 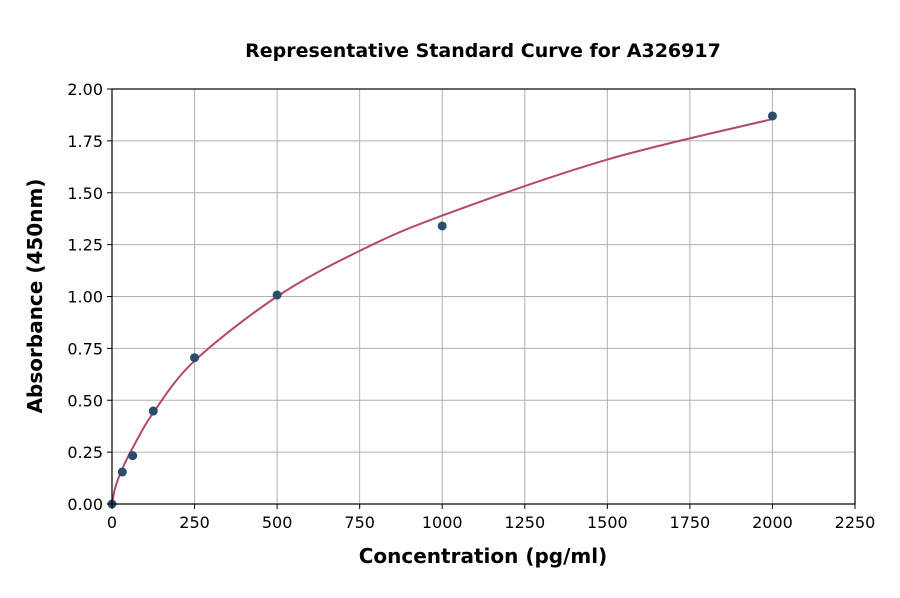 I want to click on x-tick-label: 750, so click(x=359, y=522).